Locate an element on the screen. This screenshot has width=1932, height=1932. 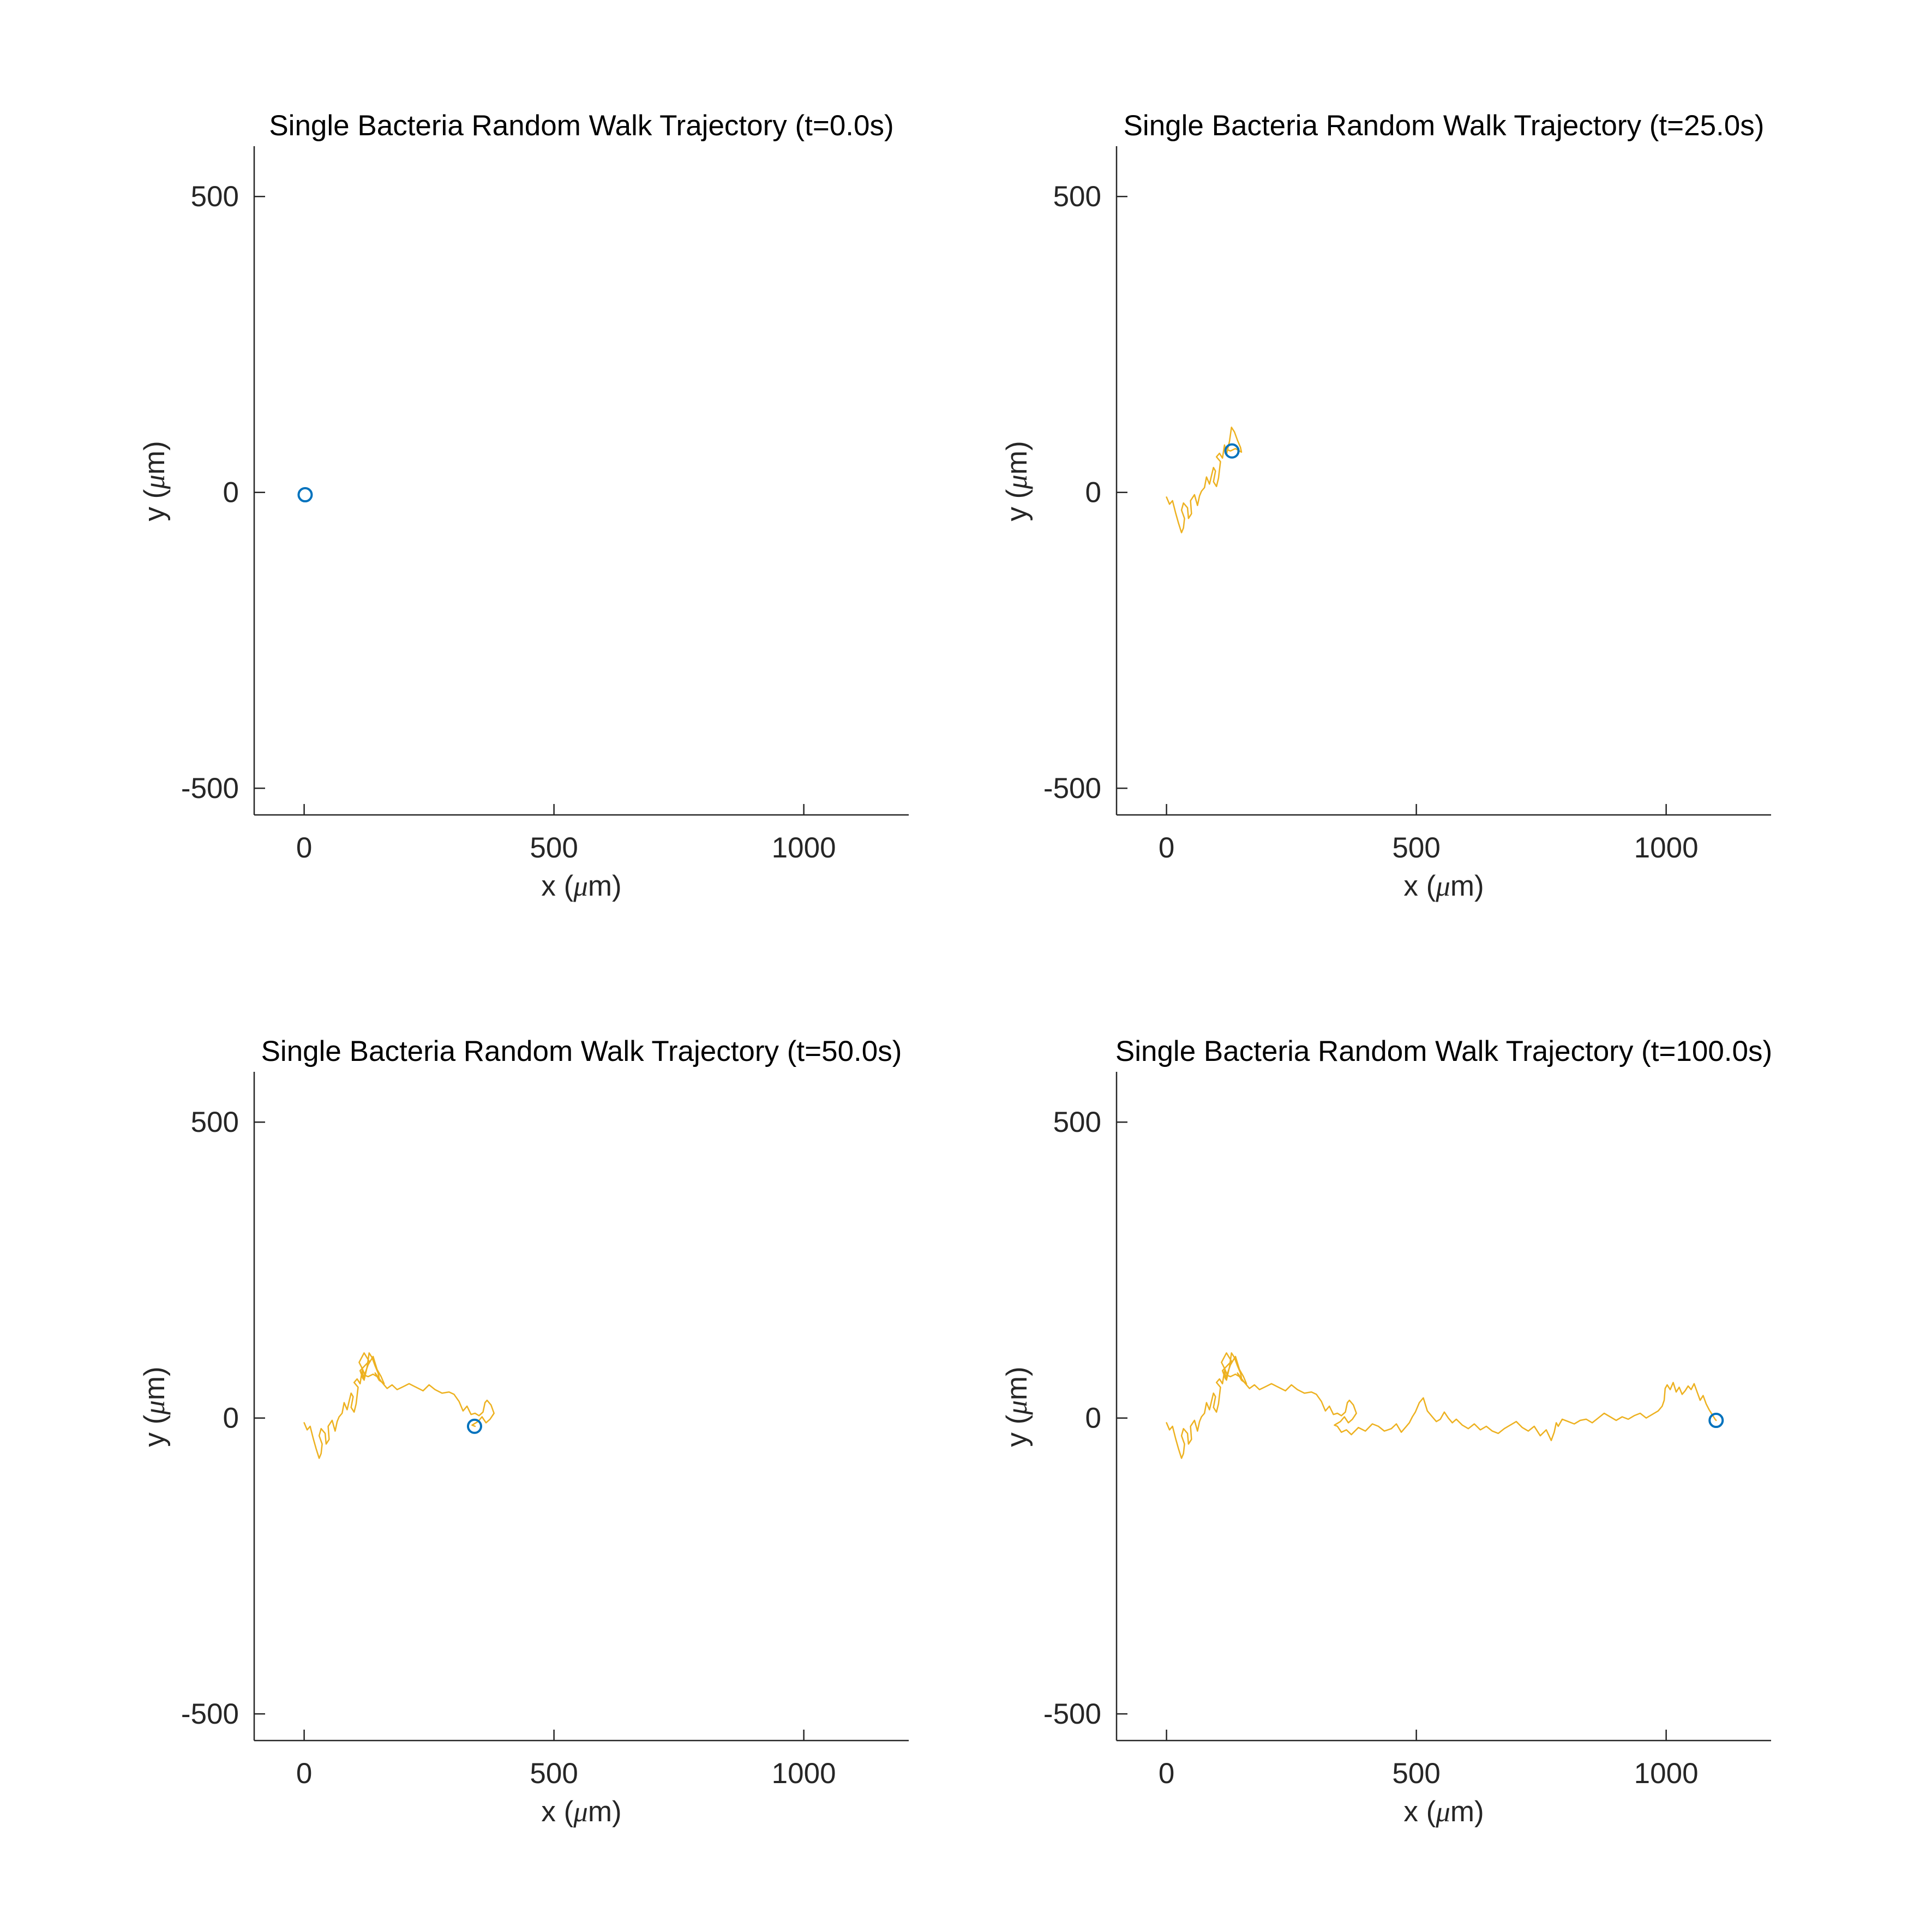
subplot-3-trajectory-line is located at coordinates (399, 1405).